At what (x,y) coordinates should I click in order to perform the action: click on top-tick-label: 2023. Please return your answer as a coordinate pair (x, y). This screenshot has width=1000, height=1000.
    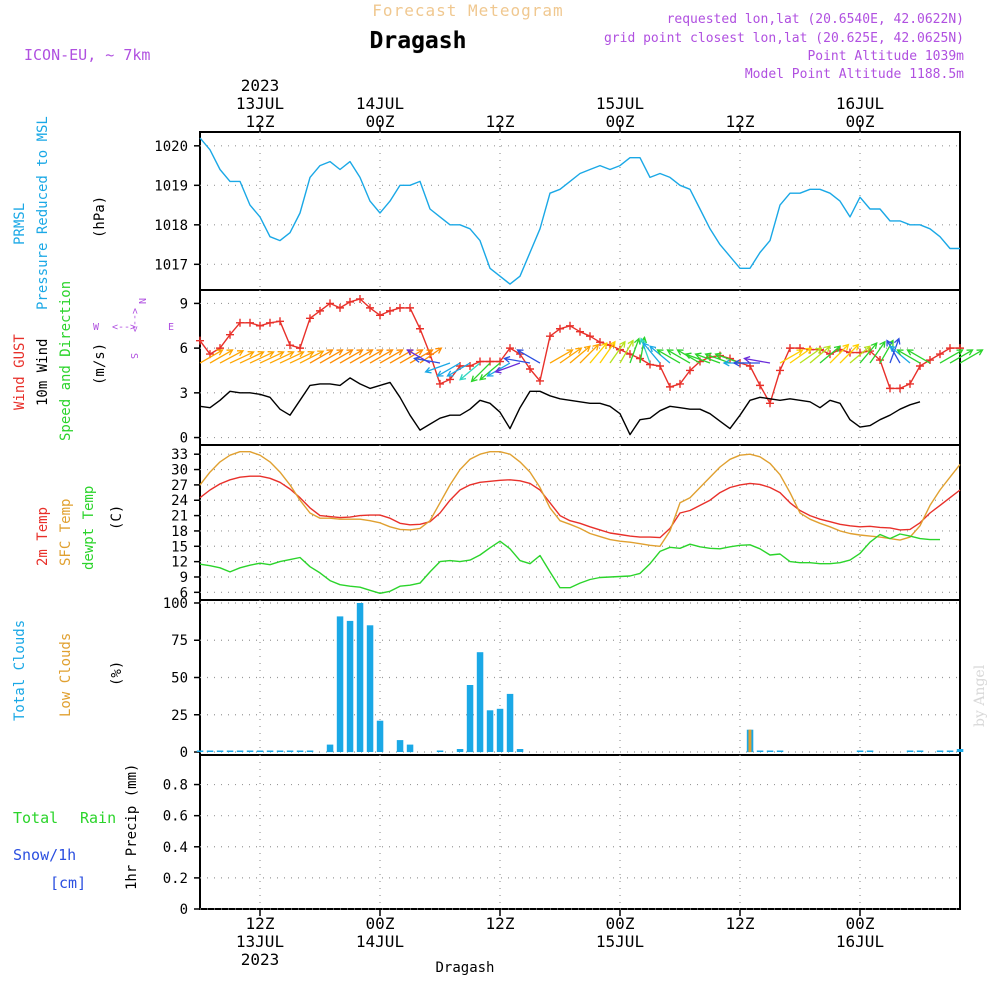
    Looking at the image, I should click on (260, 85).